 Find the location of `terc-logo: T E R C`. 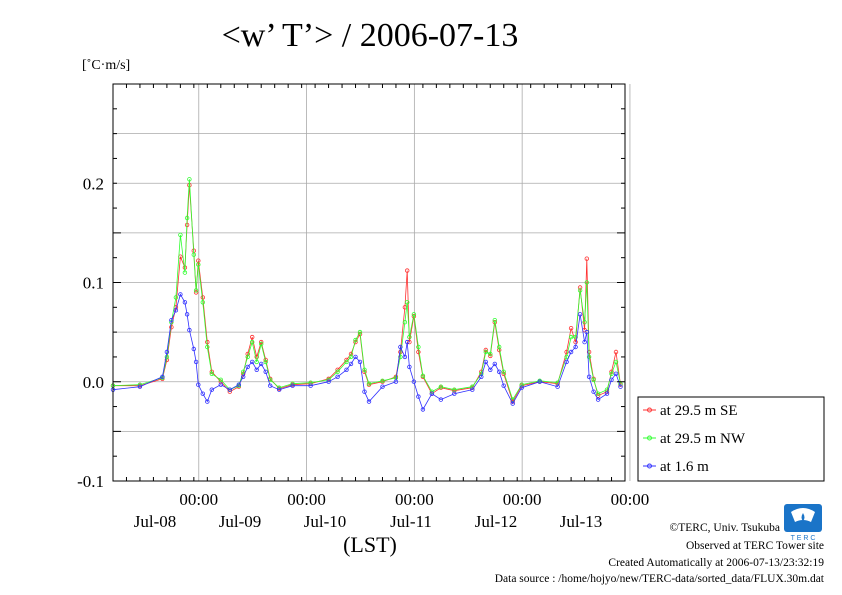

terc-logo: T E R C is located at coordinates (803, 523).